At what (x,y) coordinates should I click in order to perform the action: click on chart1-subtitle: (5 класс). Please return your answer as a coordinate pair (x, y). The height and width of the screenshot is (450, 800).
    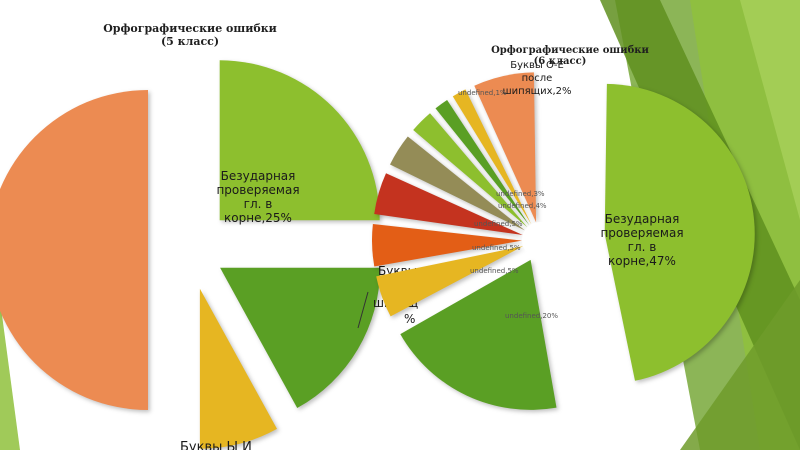
    Looking at the image, I should click on (190, 41).